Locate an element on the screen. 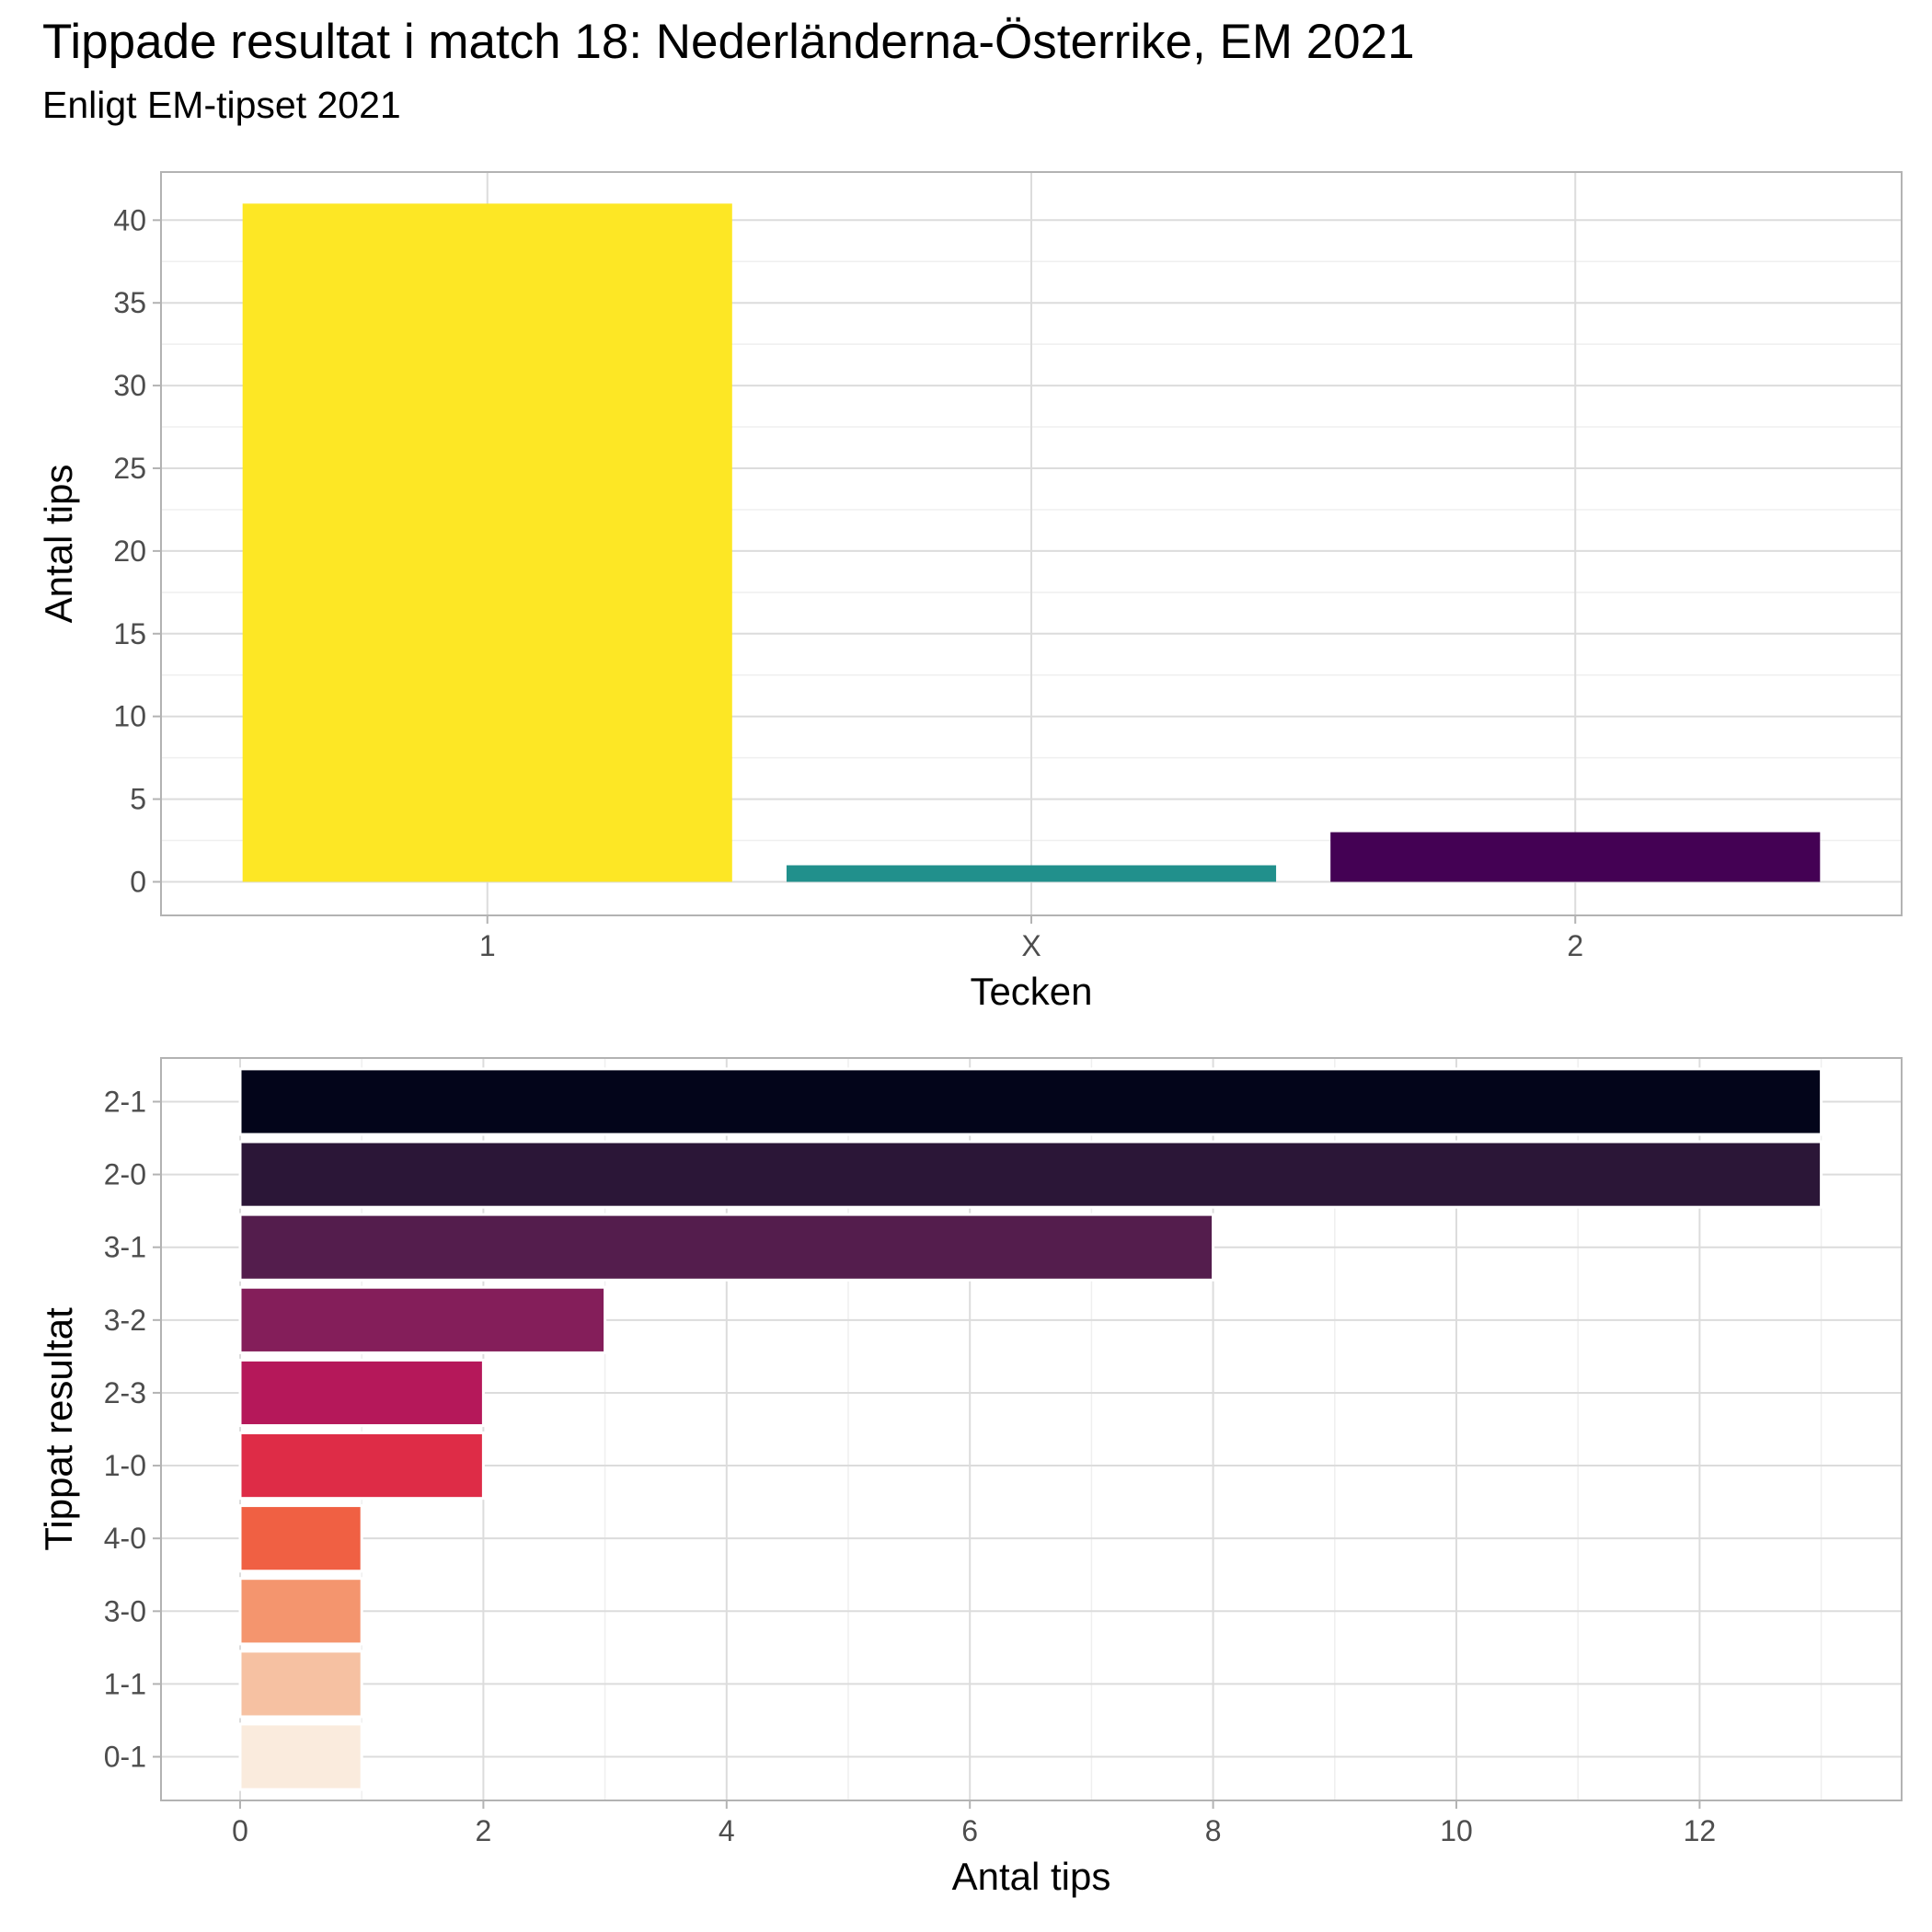  y-tick-label: 1-1 is located at coordinates (125, 1683).